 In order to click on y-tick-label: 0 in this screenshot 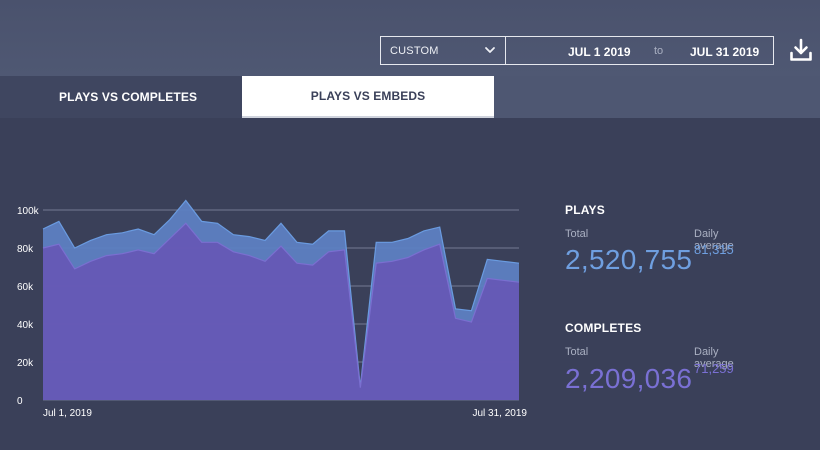, I will do `click(20, 401)`.